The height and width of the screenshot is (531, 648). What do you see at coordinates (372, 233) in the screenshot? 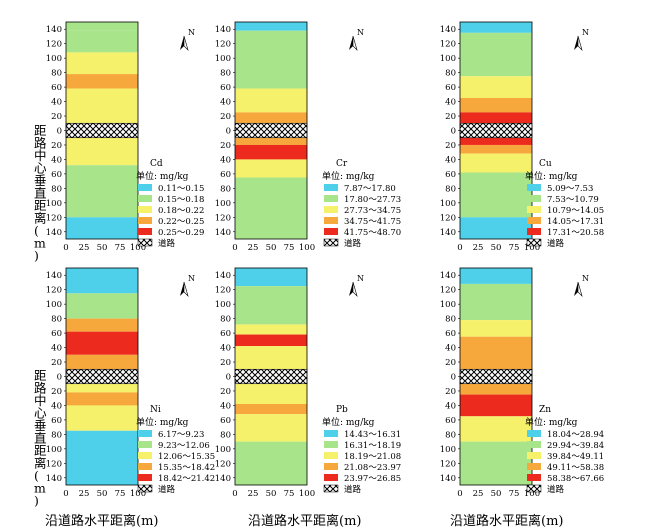
I see `legend-entry: 41.75～48.70` at bounding box center [372, 233].